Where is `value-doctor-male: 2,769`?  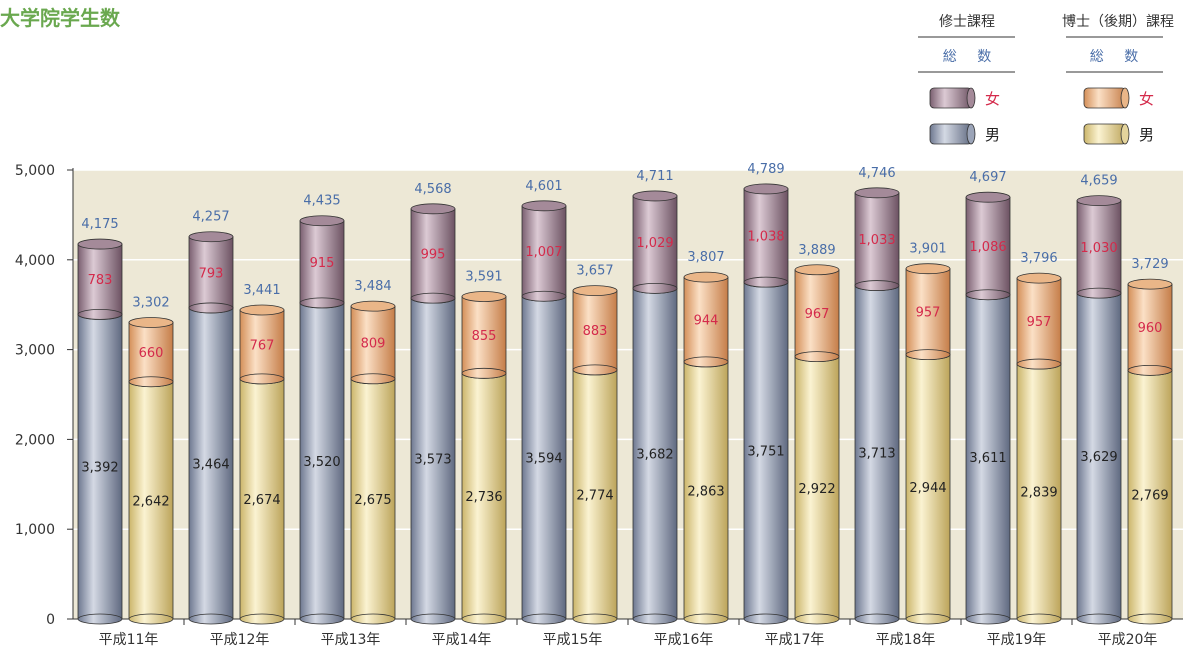
value-doctor-male: 2,769 is located at coordinates (1149, 496).